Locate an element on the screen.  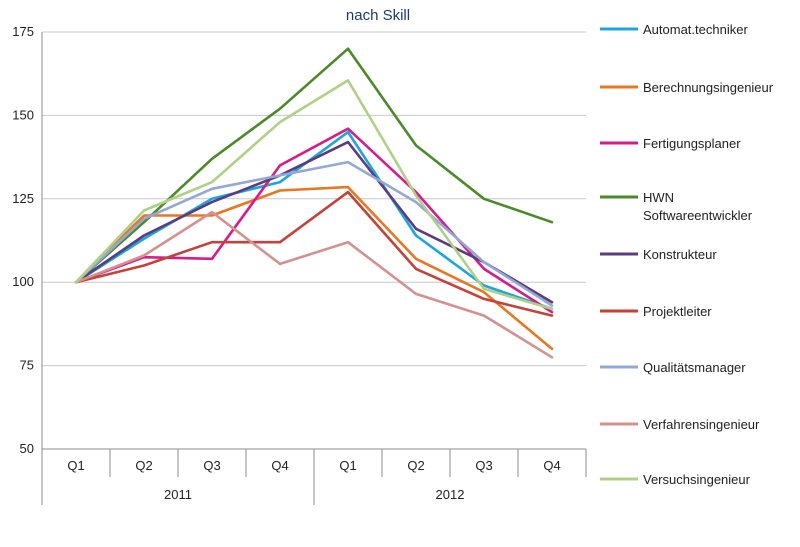
legend-label-verfahrensingenieur: Verfahrensingenieur is located at coordinates (701, 424).